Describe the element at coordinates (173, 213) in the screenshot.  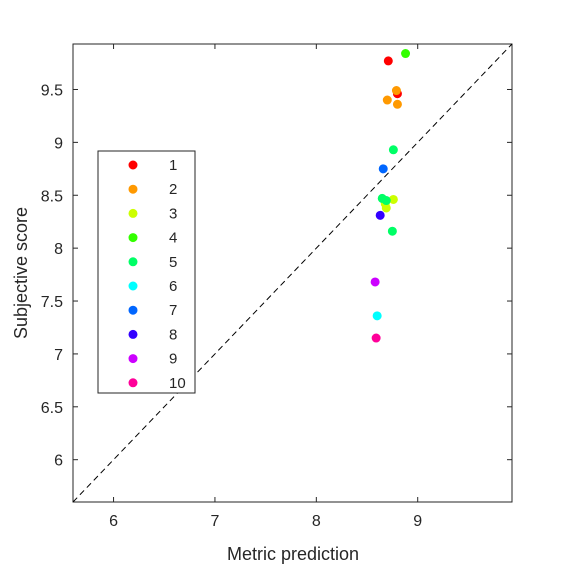
I see `legend-label: 3` at that location.